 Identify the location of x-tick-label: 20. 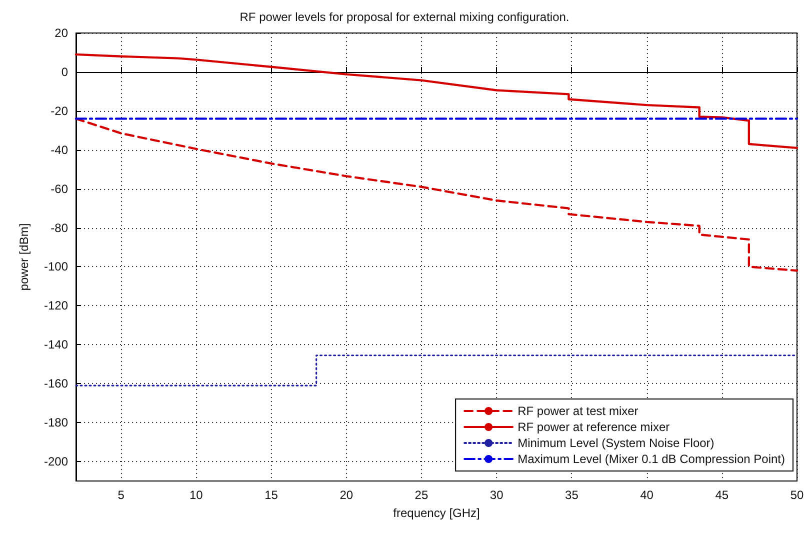
(347, 495).